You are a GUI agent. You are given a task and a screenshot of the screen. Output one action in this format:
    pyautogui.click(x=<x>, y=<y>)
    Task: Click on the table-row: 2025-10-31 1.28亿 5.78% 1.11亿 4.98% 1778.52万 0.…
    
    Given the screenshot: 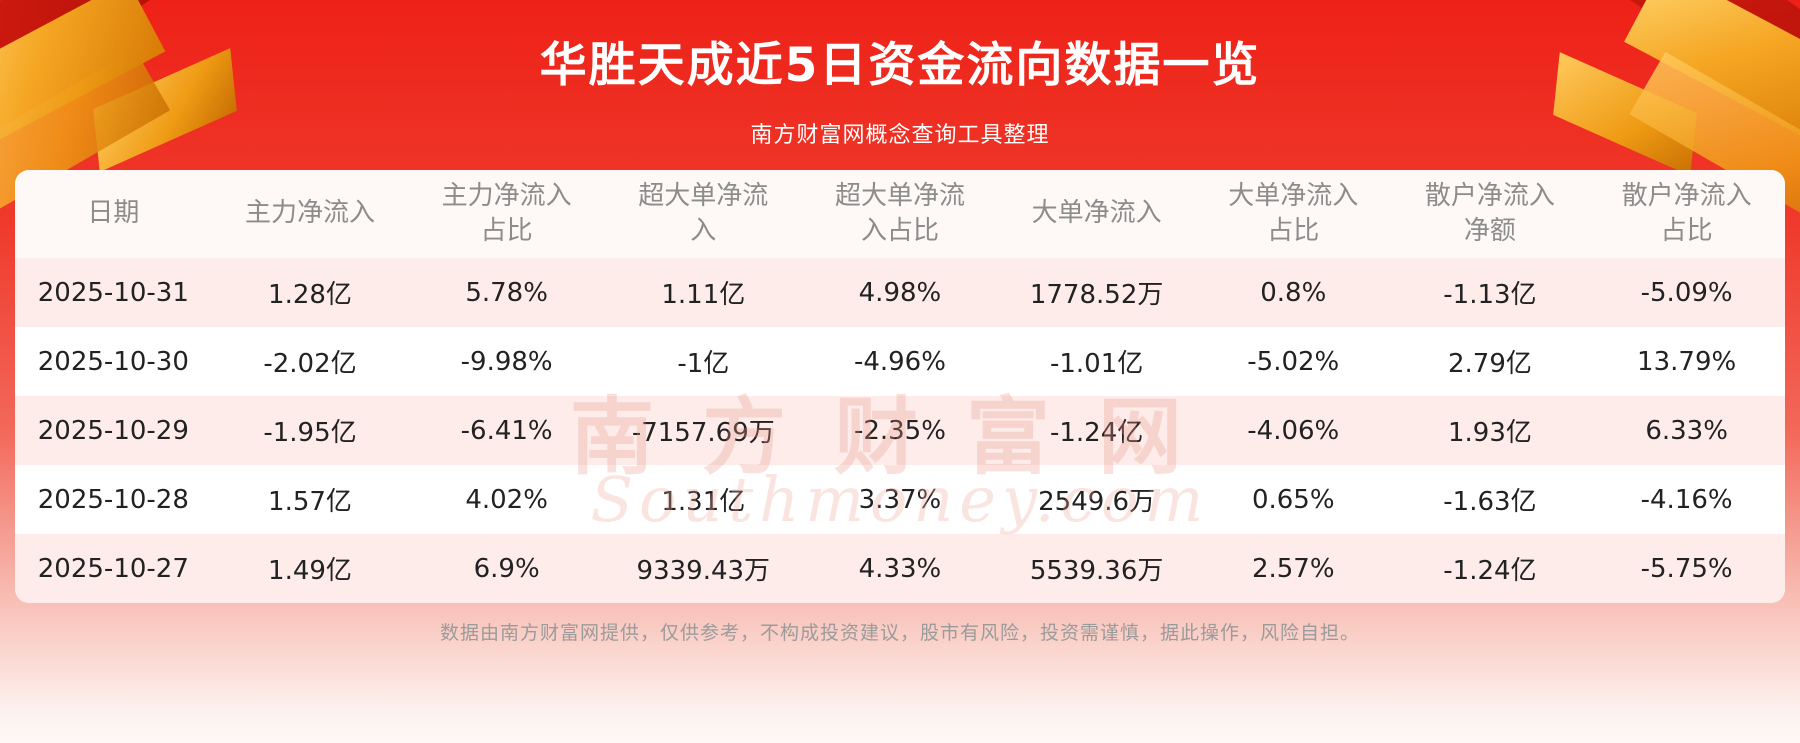 What is the action you would take?
    pyautogui.click(x=900, y=292)
    